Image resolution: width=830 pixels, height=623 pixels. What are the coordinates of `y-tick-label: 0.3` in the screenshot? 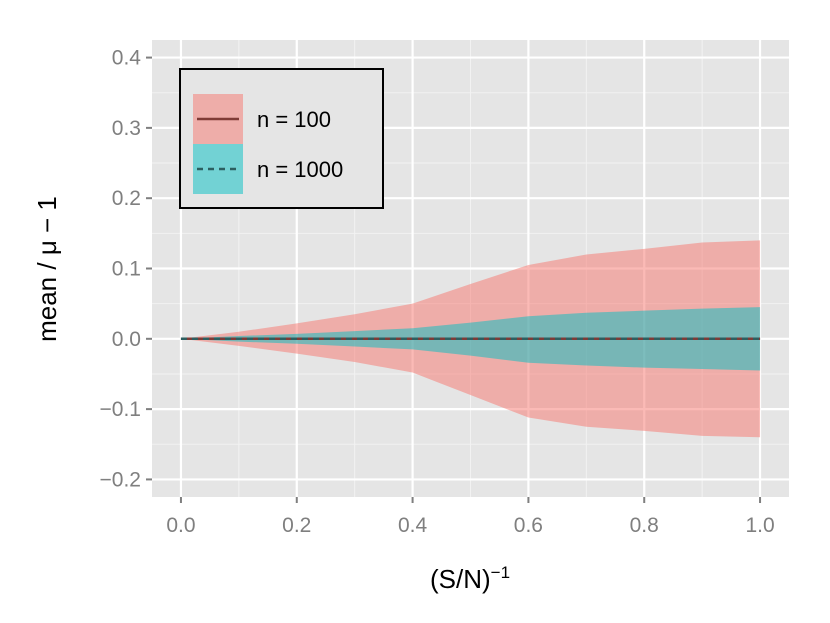 It's located at (126, 128).